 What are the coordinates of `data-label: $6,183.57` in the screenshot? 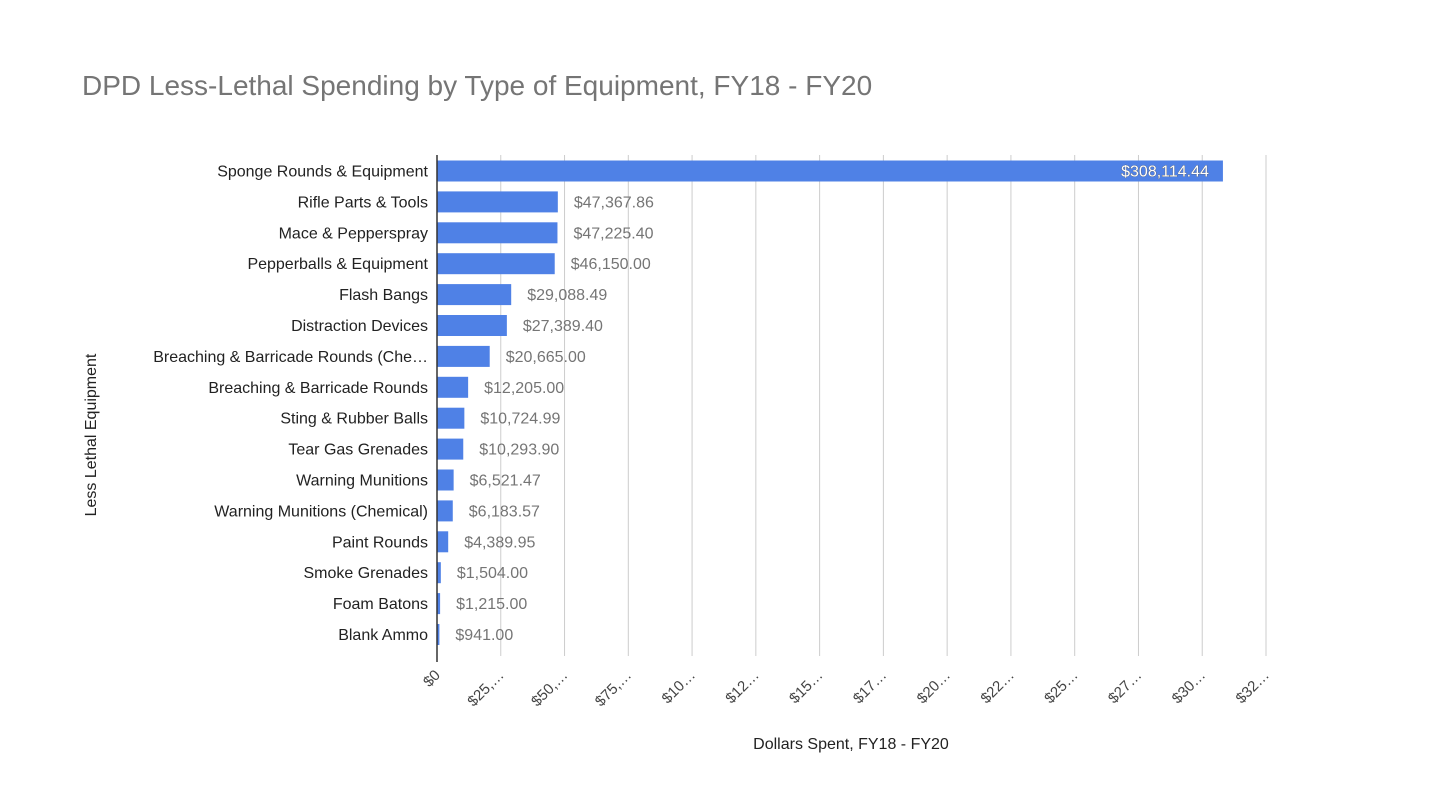 It's located at (504, 511).